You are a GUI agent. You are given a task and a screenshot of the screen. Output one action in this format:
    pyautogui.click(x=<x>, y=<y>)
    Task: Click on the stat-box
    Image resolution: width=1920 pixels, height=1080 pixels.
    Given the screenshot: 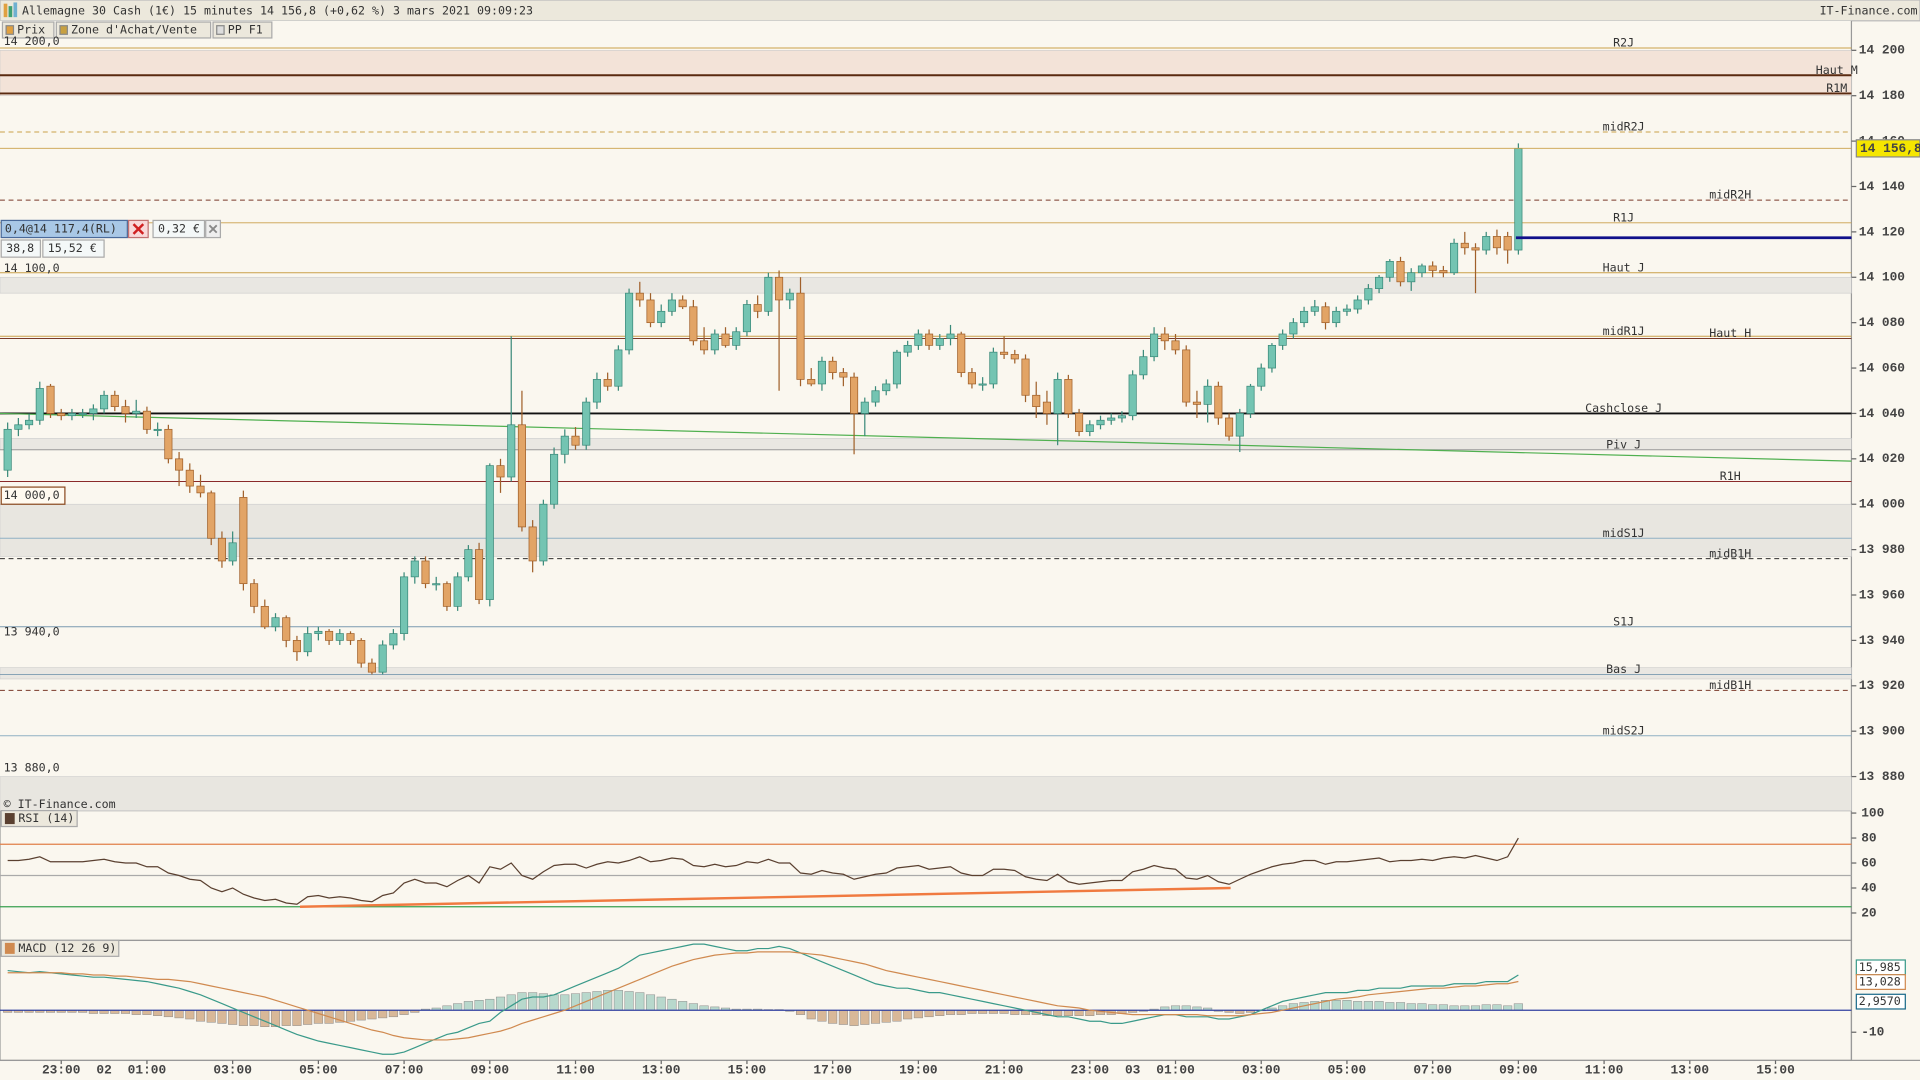 What is the action you would take?
    pyautogui.click(x=73, y=248)
    